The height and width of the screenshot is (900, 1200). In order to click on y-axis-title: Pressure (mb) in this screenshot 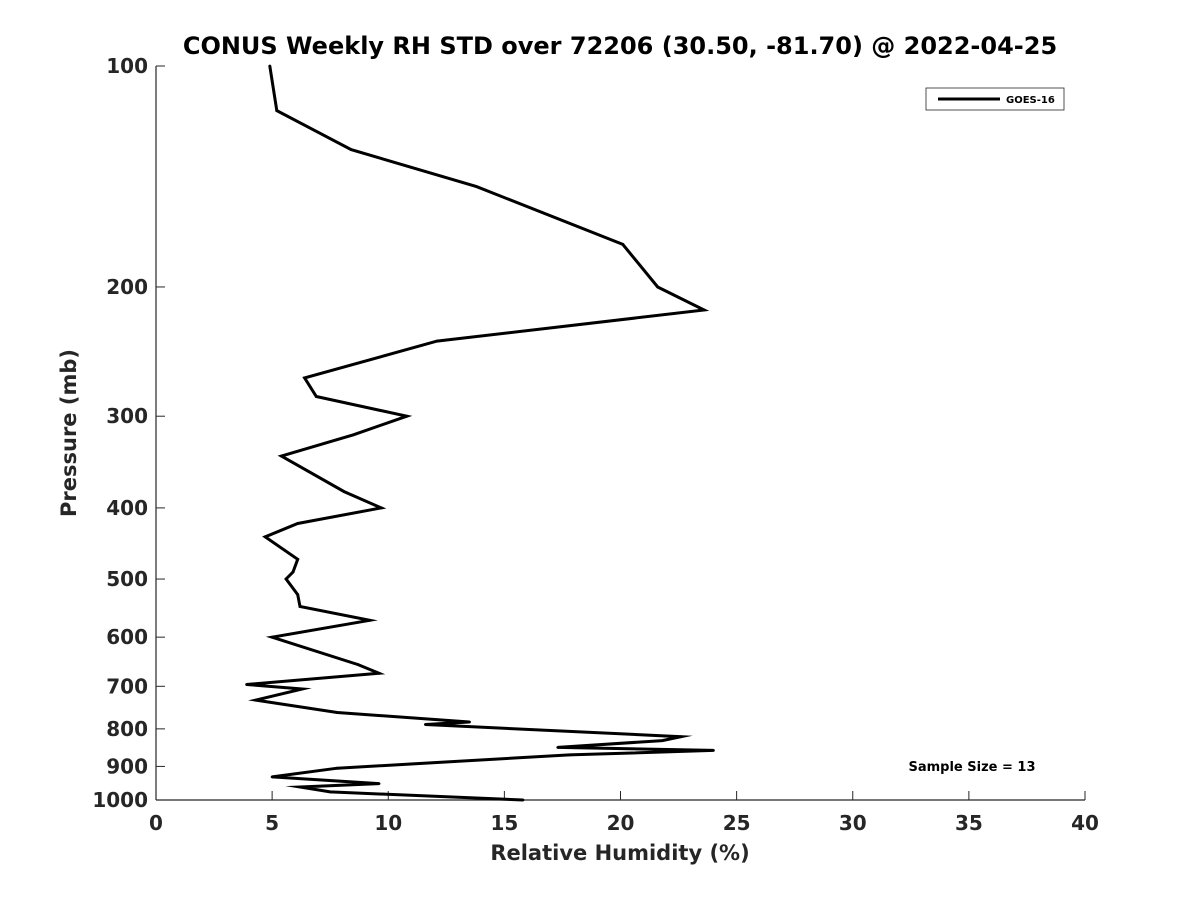, I will do `click(69, 433)`.